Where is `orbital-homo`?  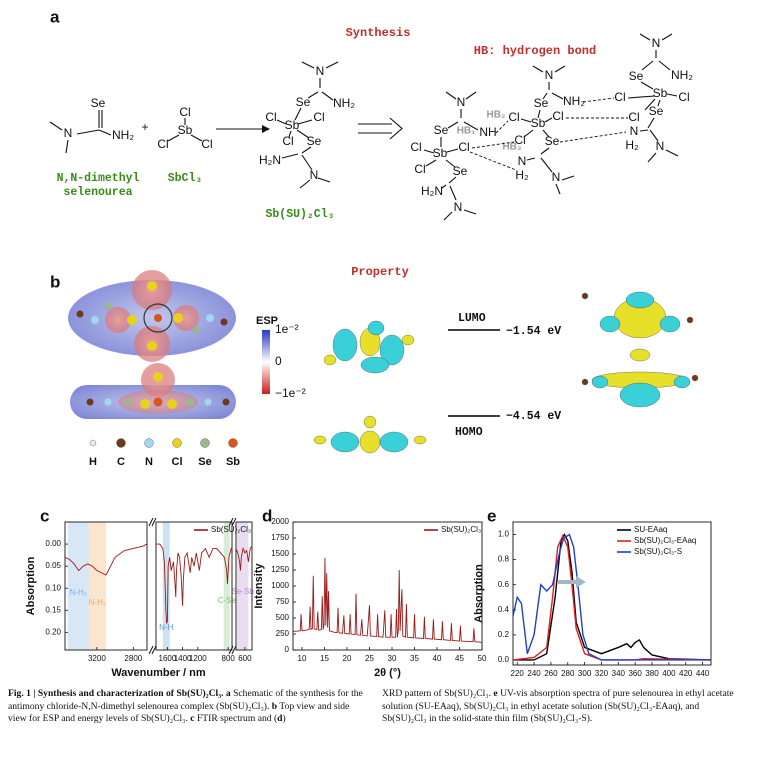 orbital-homo is located at coordinates (370, 434).